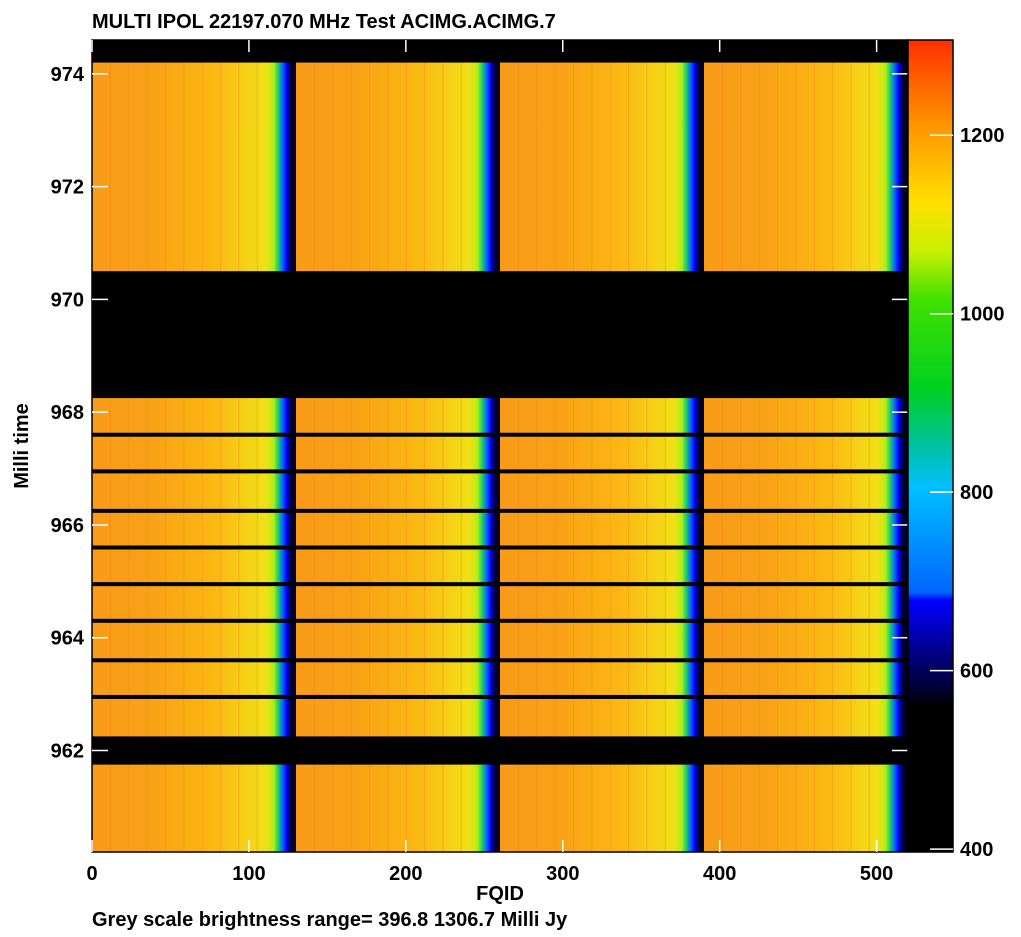  What do you see at coordinates (719, 874) in the screenshot?
I see `x-tick-label: 400` at bounding box center [719, 874].